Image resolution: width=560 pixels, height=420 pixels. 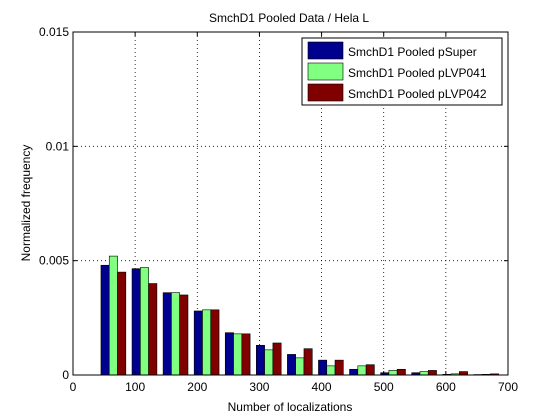 What do you see at coordinates (289, 18) in the screenshot?
I see `chart-title: SmchD1 Pooled Data / Hela L` at bounding box center [289, 18].